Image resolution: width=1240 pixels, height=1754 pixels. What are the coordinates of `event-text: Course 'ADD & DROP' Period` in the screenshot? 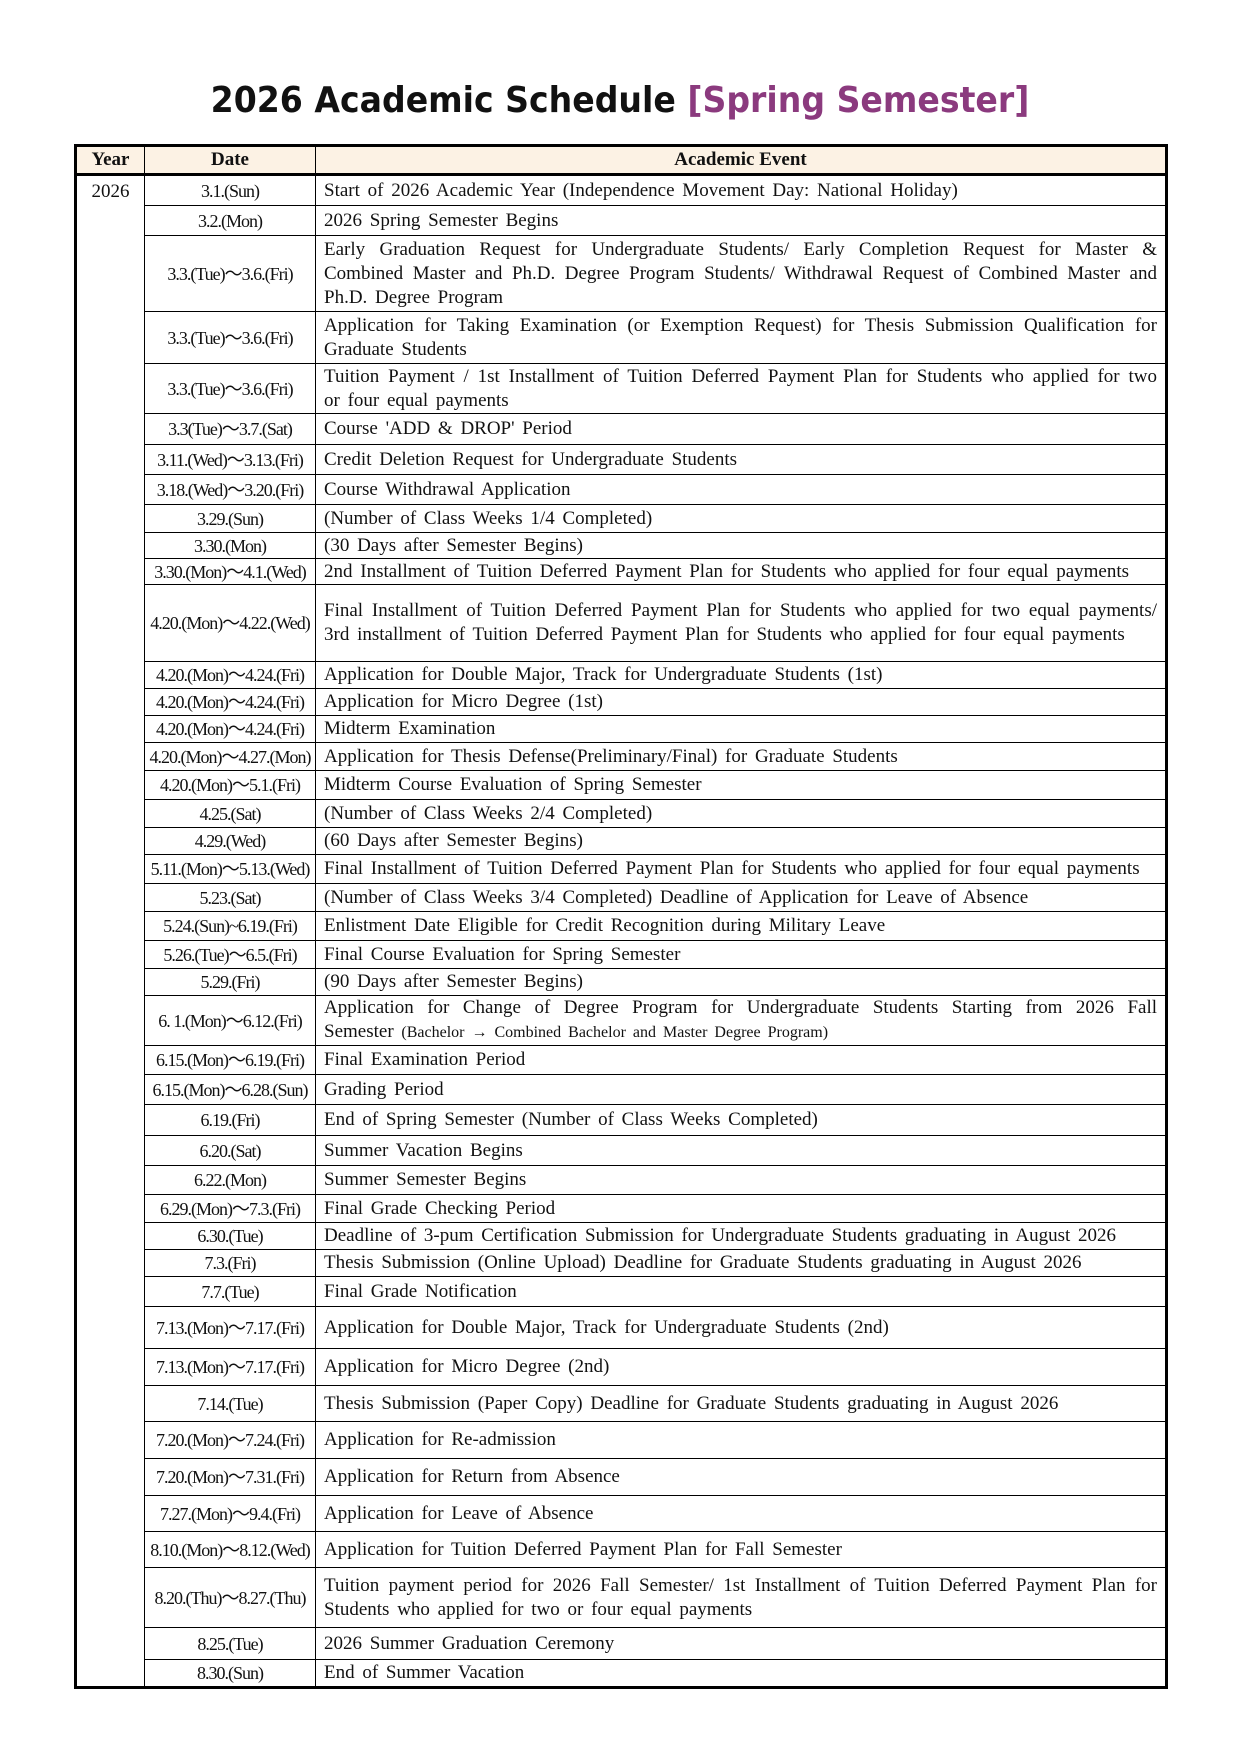 It's located at (448, 428).